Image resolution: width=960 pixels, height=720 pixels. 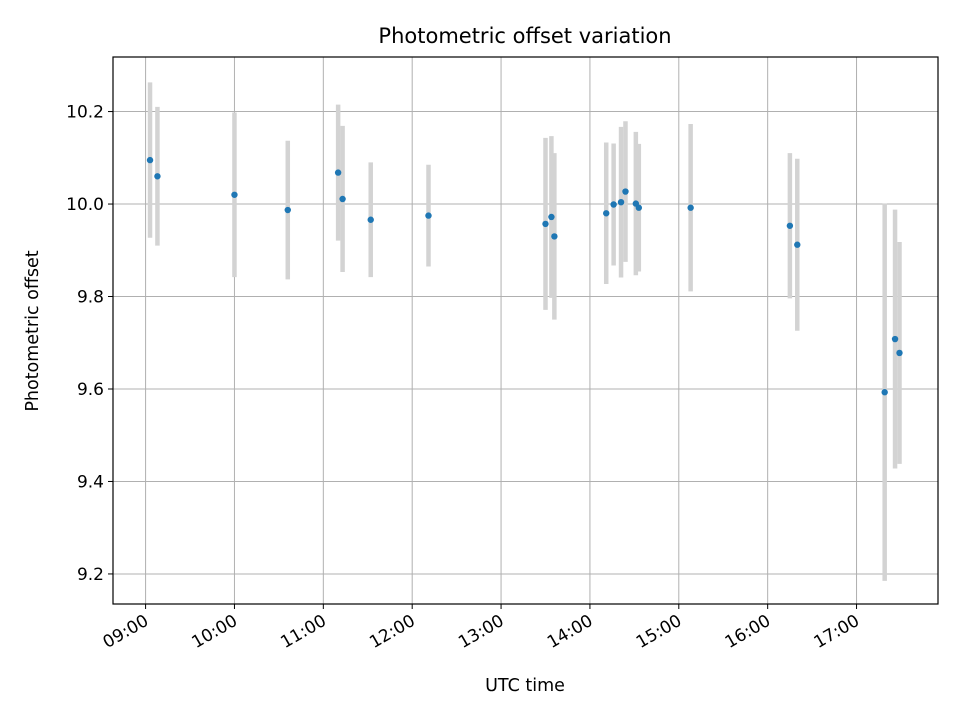 What do you see at coordinates (90, 390) in the screenshot?
I see `y-tick-label: 9.6` at bounding box center [90, 390].